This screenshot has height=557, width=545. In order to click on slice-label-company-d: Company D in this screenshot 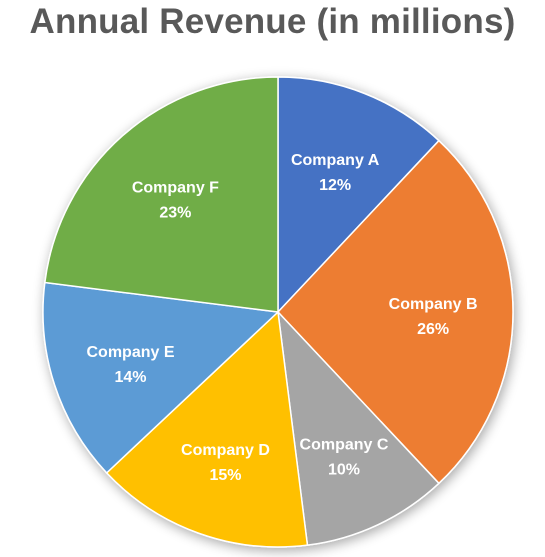, I will do `click(225, 450)`.